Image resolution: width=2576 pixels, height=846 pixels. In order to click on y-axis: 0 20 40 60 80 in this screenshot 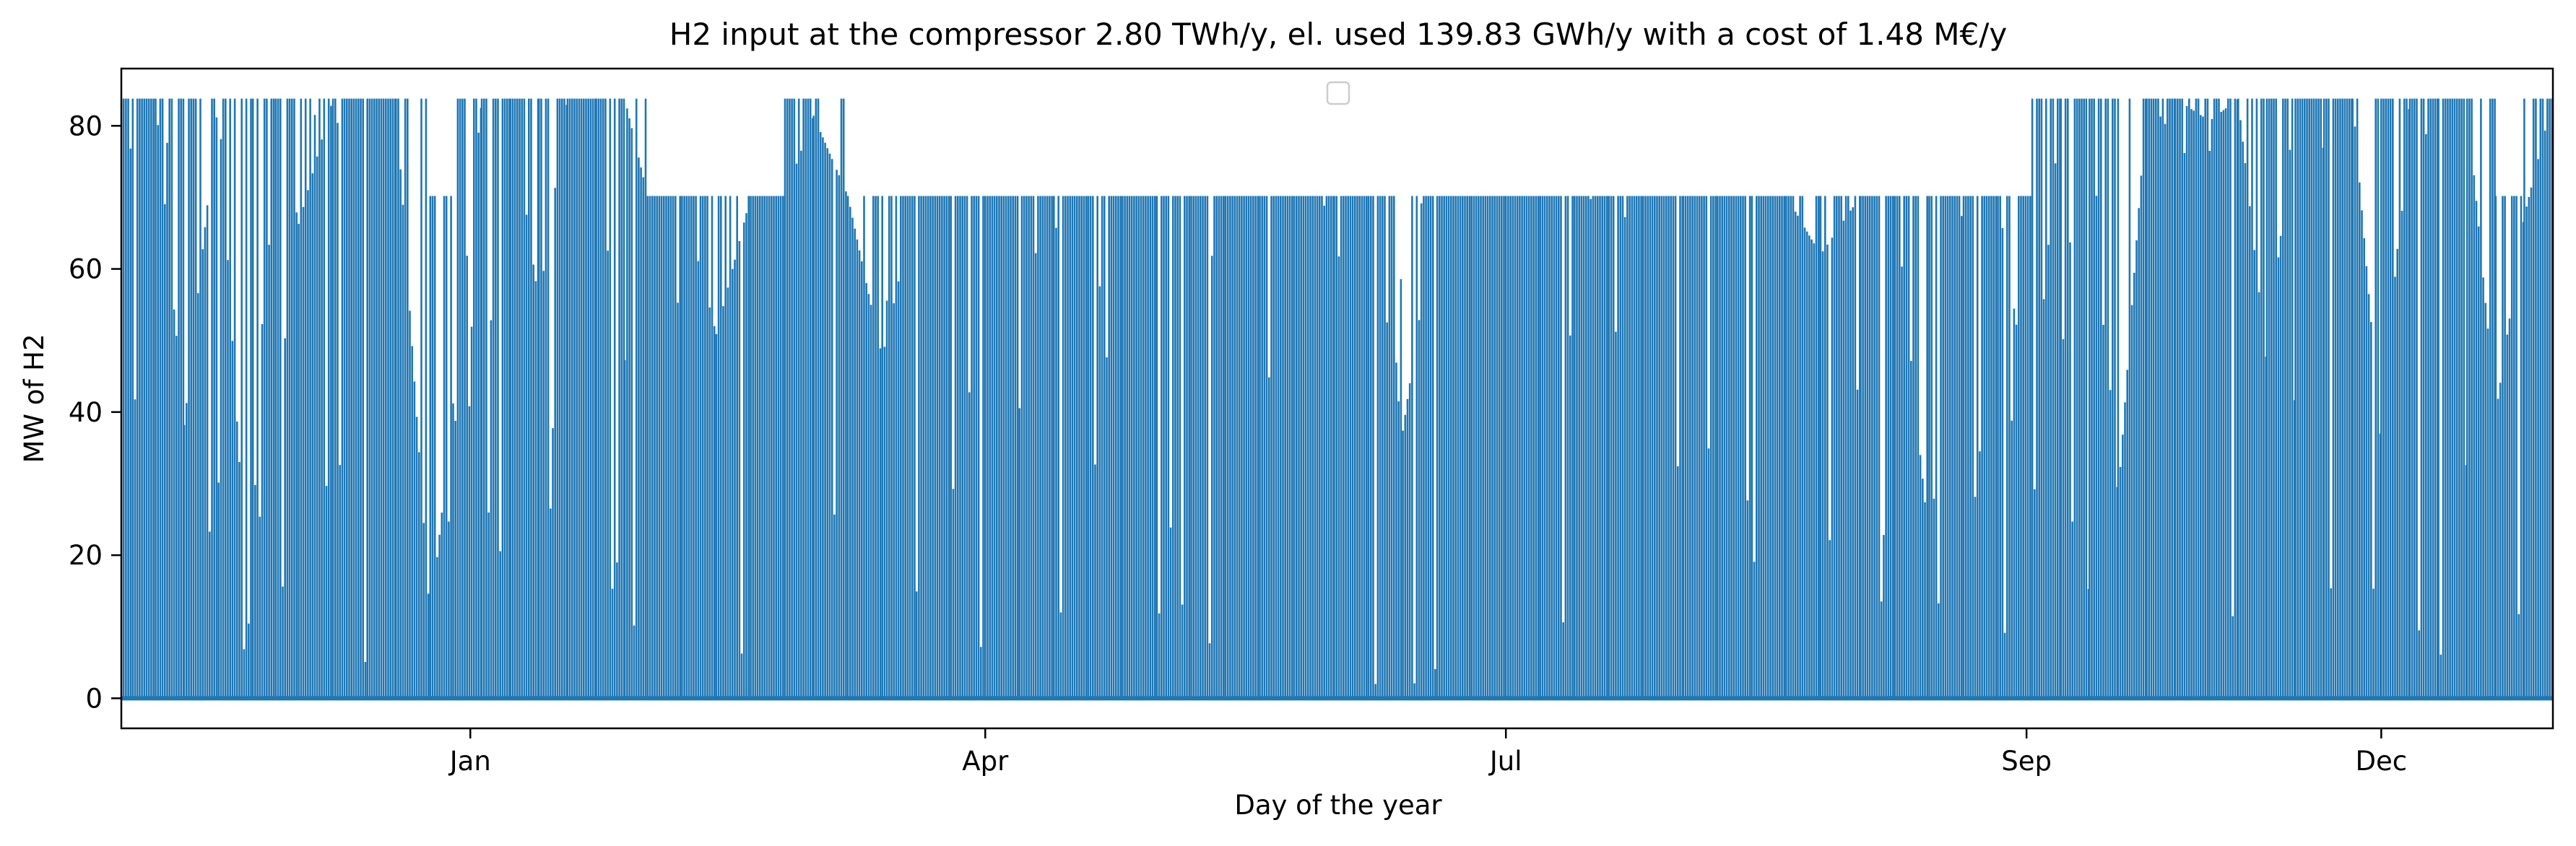, I will do `click(95, 412)`.